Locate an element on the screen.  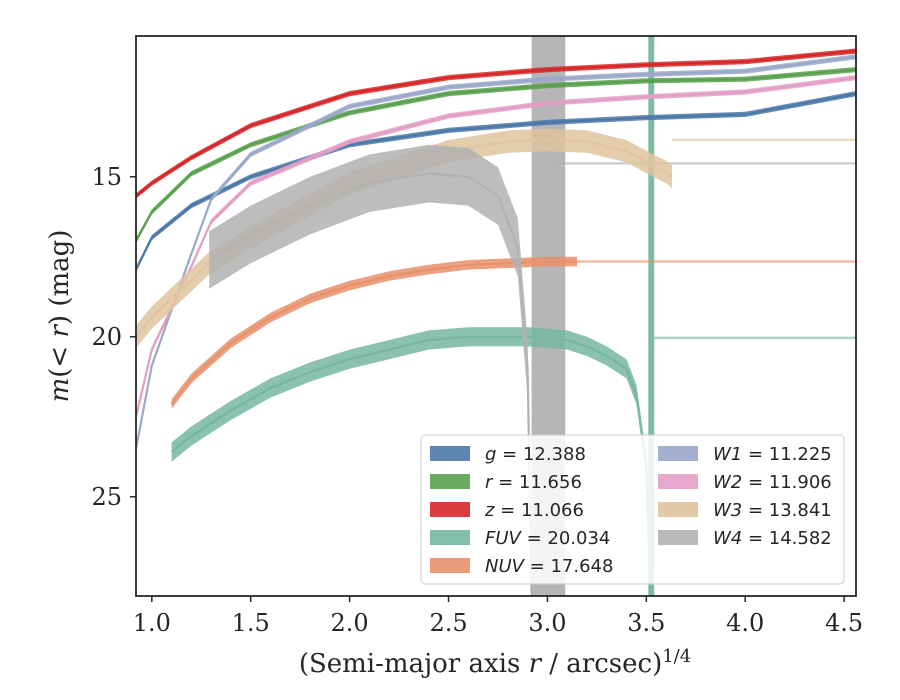
legend-swatch-z is located at coordinates (450, 509).